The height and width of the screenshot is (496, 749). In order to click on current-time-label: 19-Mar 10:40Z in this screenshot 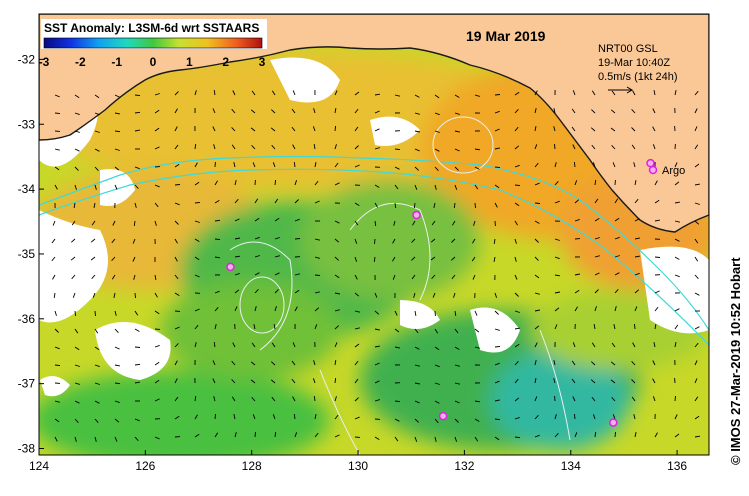, I will do `click(634, 63)`.